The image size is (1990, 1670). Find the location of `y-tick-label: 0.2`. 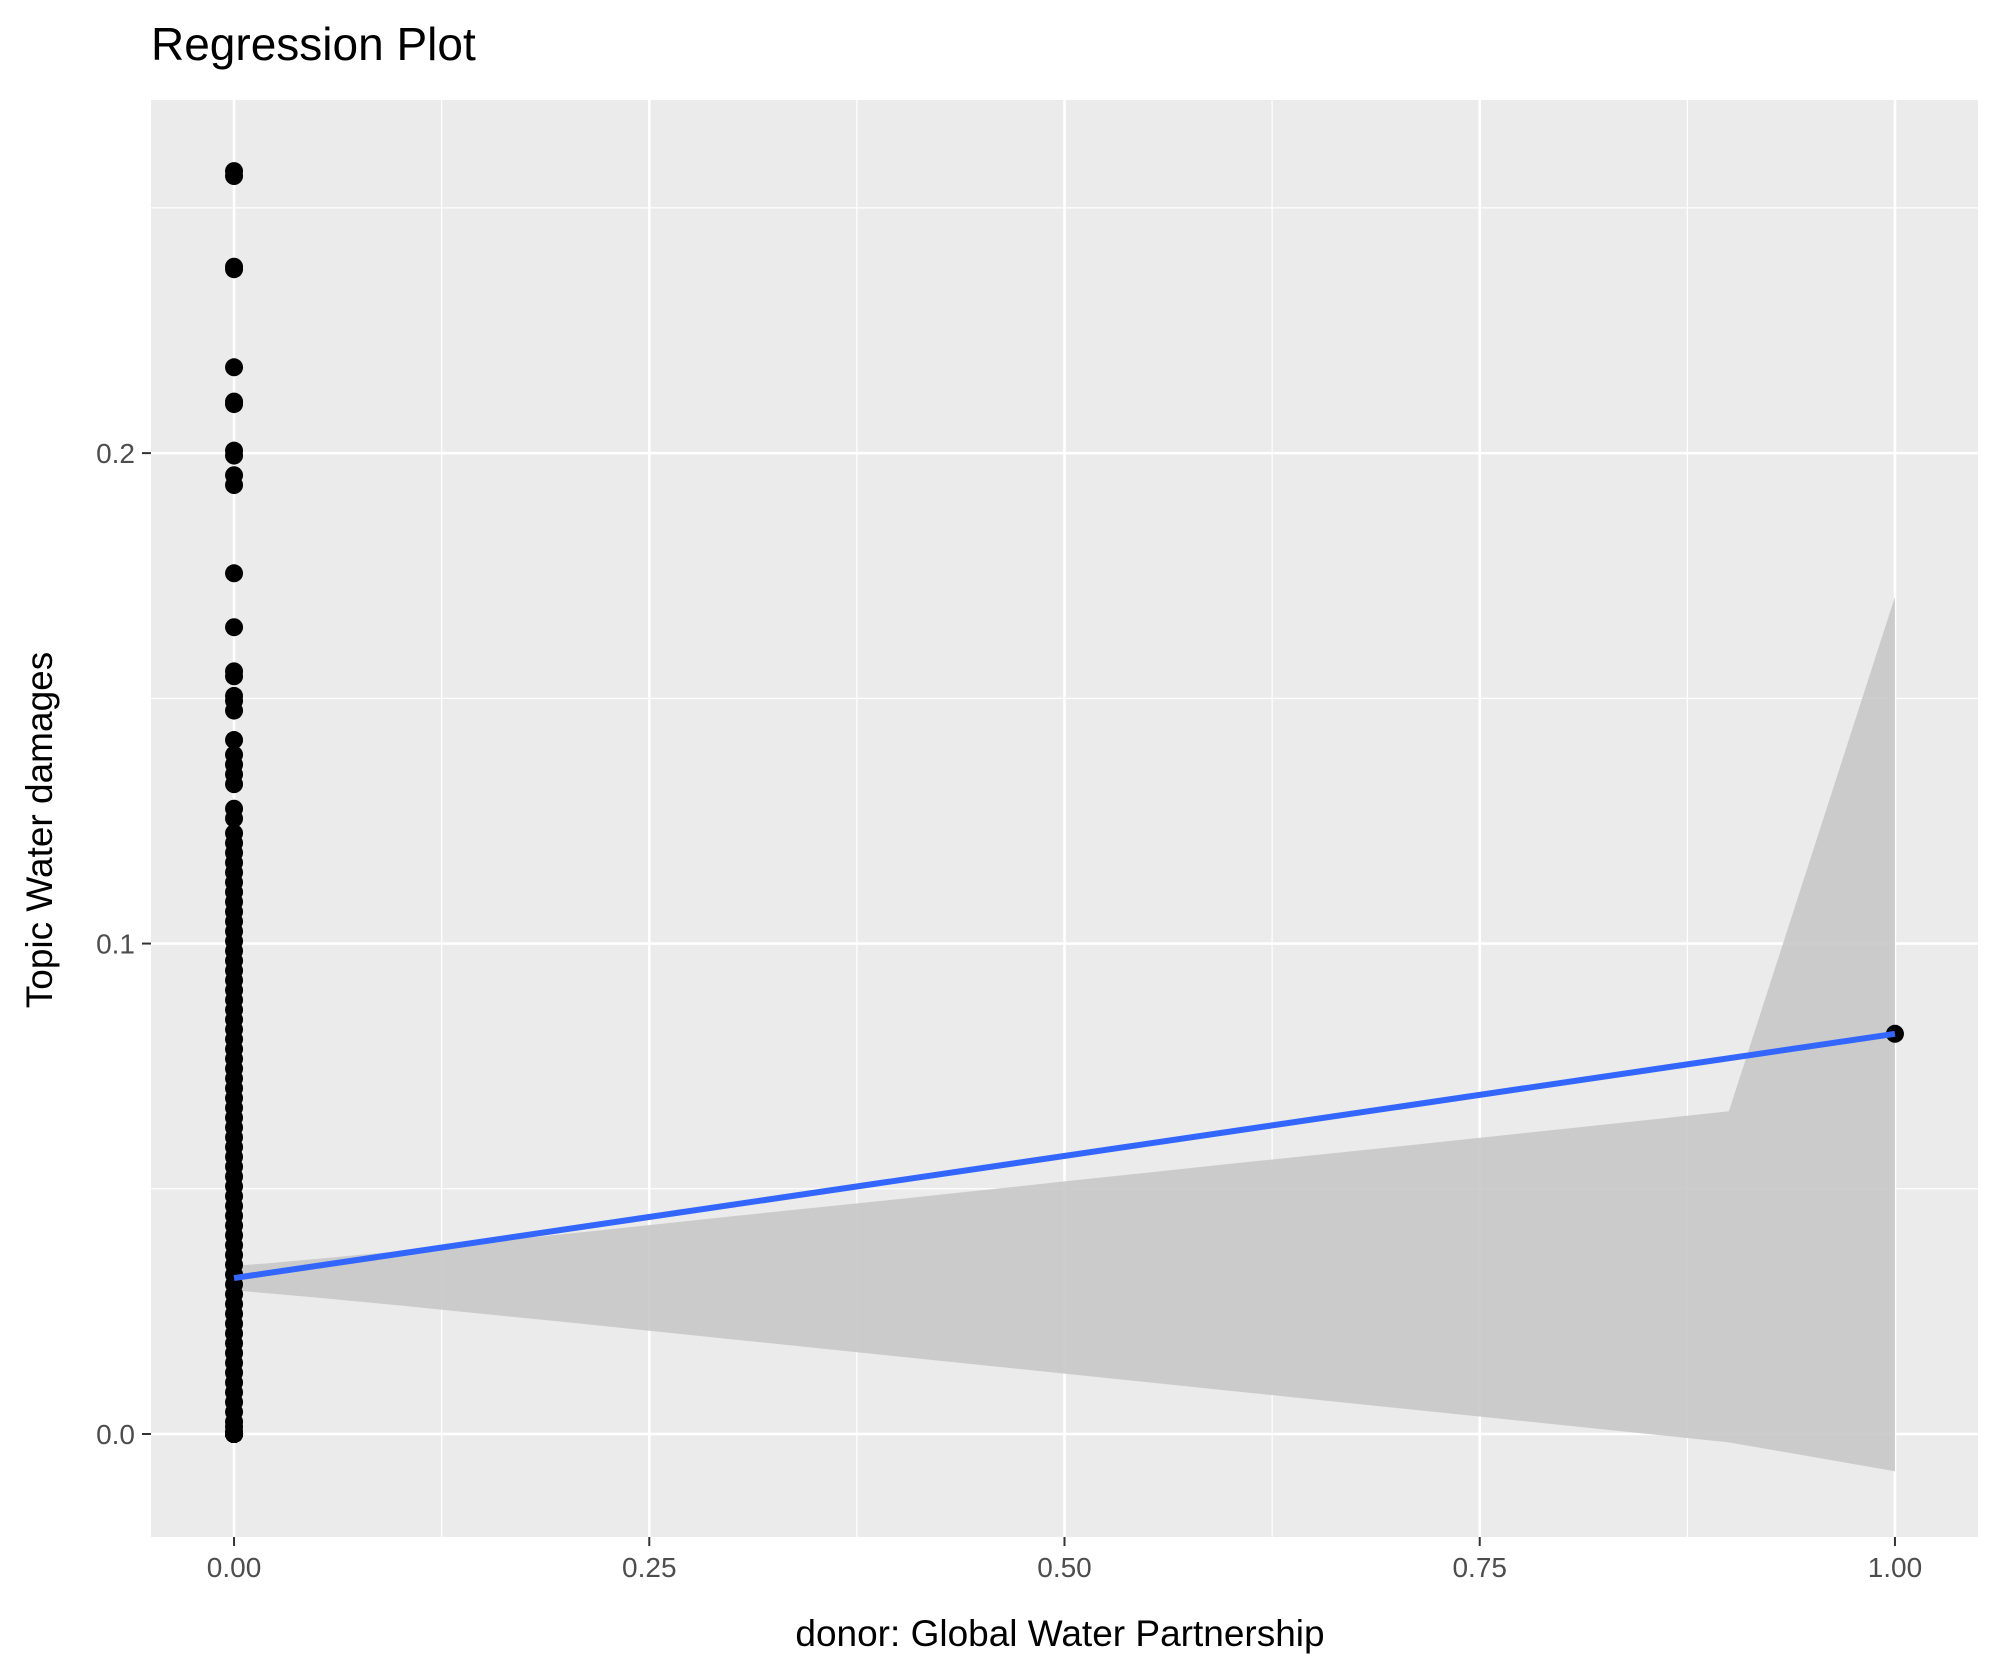

y-tick-label: 0.2 is located at coordinates (115, 453).